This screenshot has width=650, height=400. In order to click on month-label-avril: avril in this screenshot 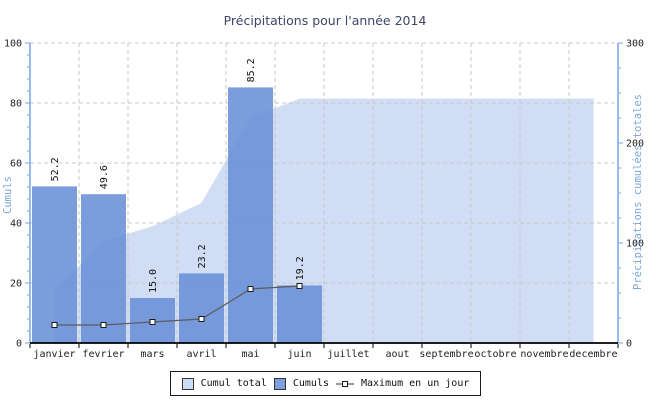, I will do `click(201, 354)`.